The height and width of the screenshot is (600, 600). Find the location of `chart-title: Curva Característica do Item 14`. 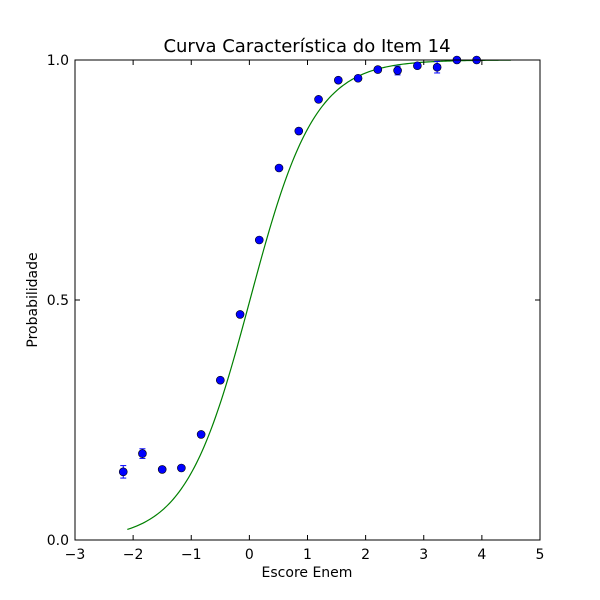

chart-title: Curva Característica do Item 14 is located at coordinates (306, 46).